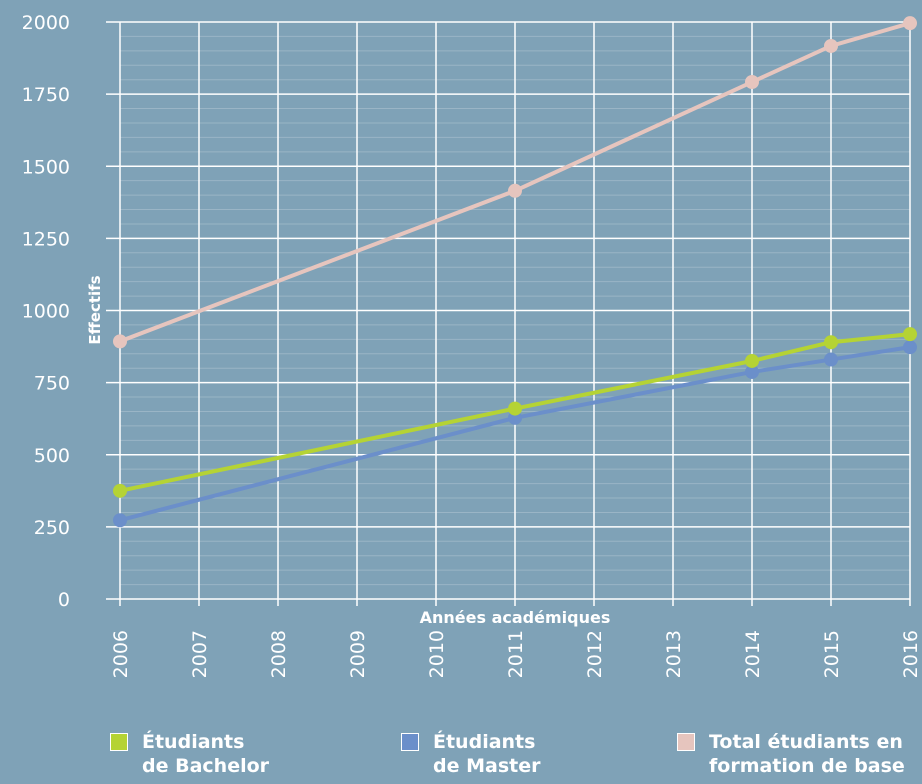 This screenshot has width=922, height=784. What do you see at coordinates (279, 654) in the screenshot?
I see `x-tick-label: 2008` at bounding box center [279, 654].